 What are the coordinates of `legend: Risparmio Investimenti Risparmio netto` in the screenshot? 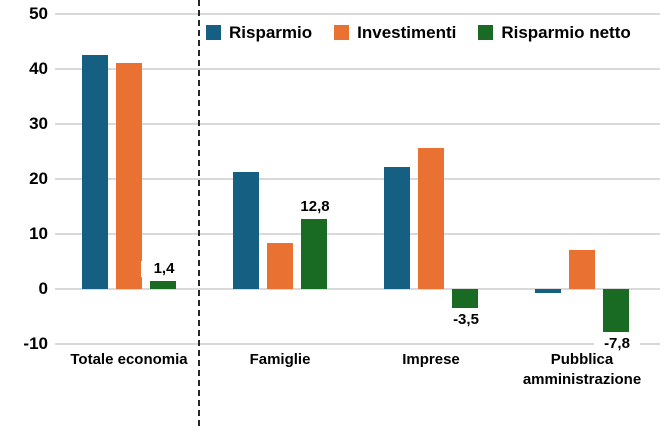 It's located at (418, 32).